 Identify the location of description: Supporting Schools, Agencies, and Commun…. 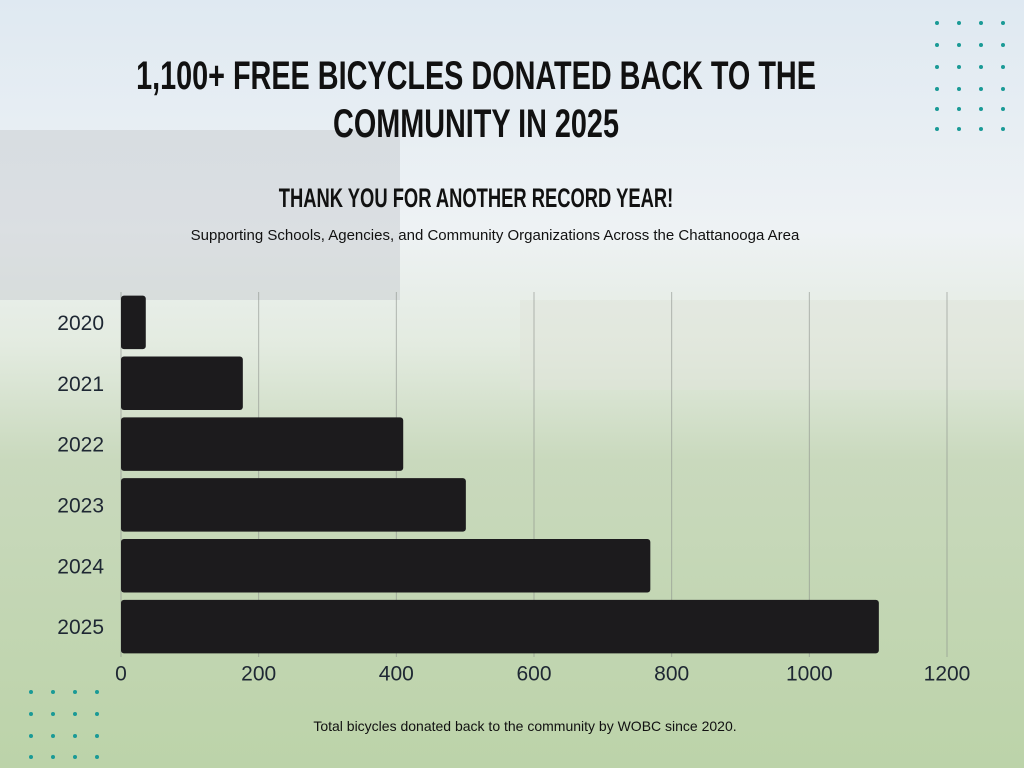
(495, 235).